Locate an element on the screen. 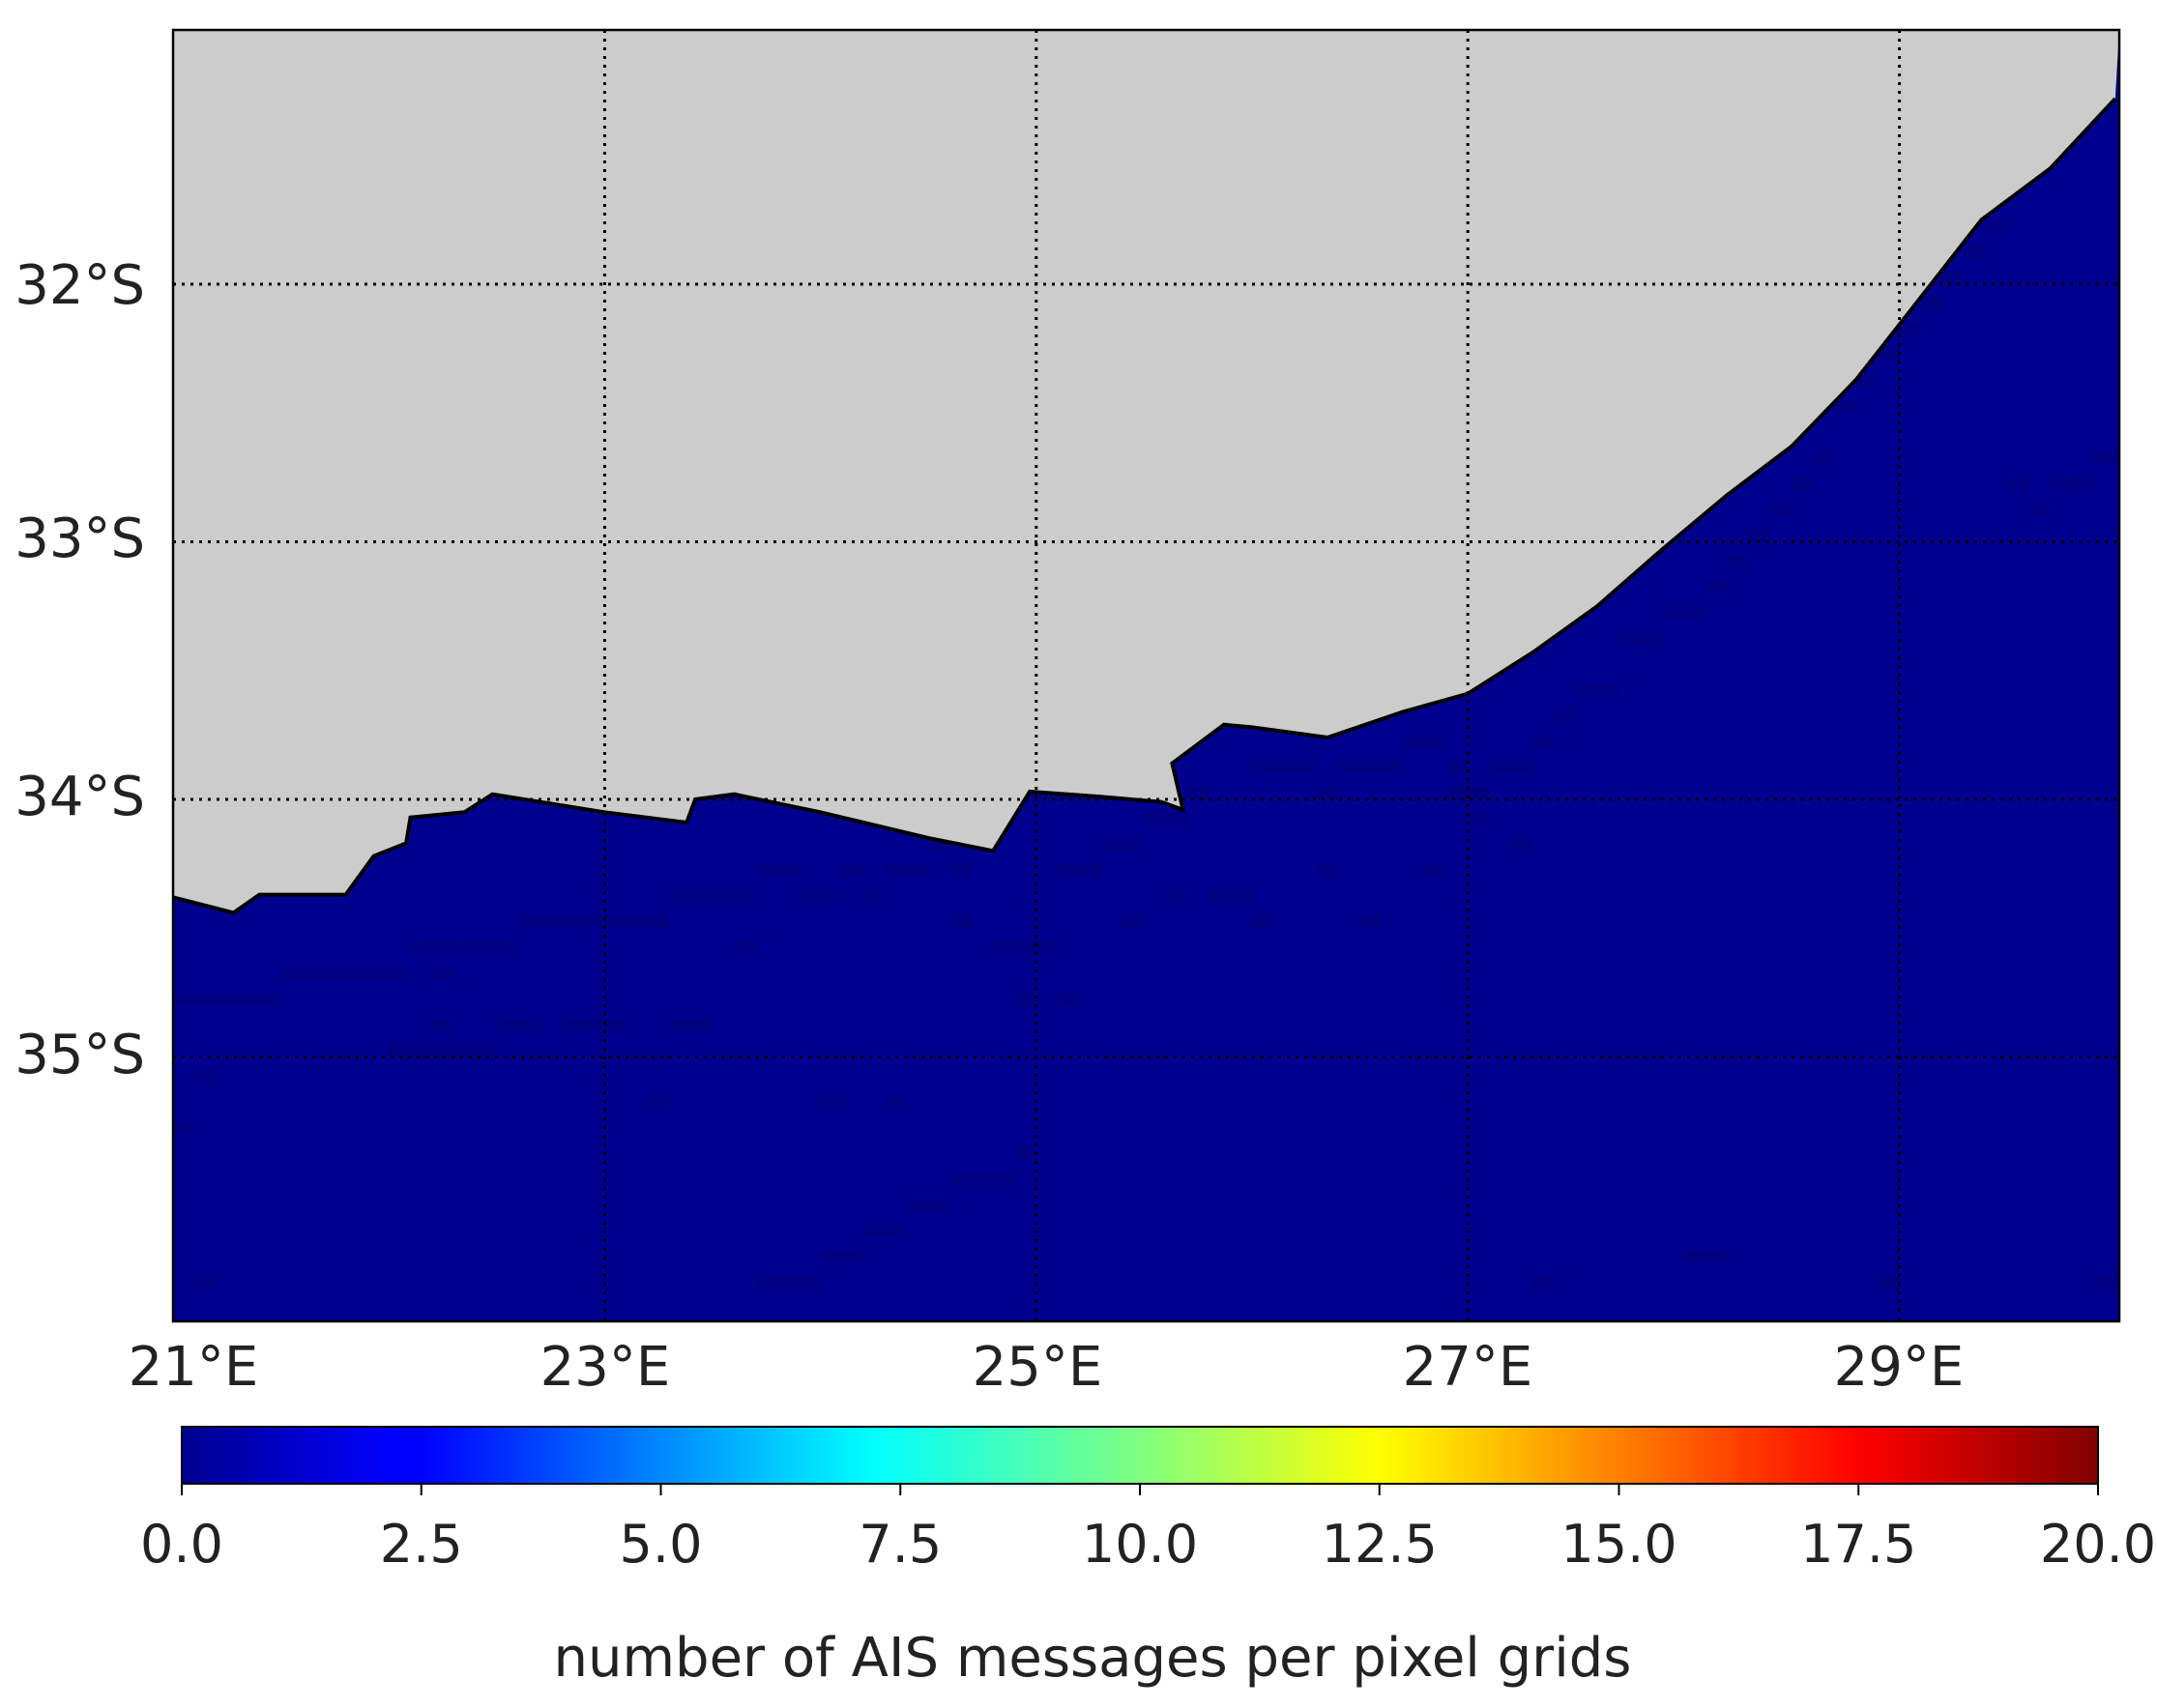  colorbar-tick-label: 0.0 is located at coordinates (182, 1544).